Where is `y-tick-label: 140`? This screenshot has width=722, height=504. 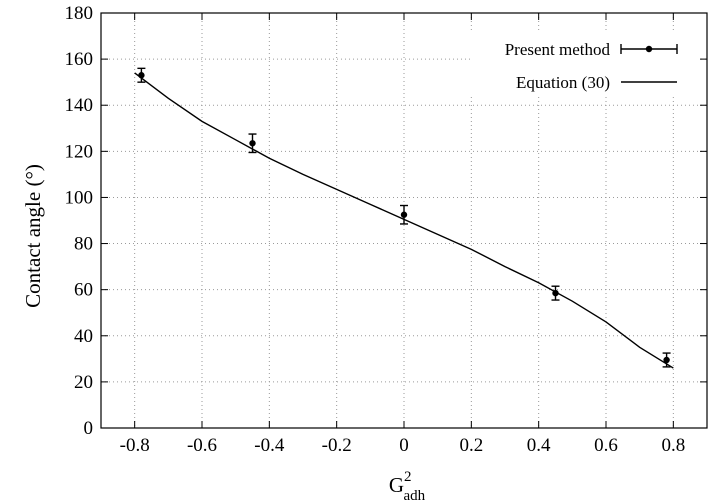 y-tick-label: 140 is located at coordinates (79, 105).